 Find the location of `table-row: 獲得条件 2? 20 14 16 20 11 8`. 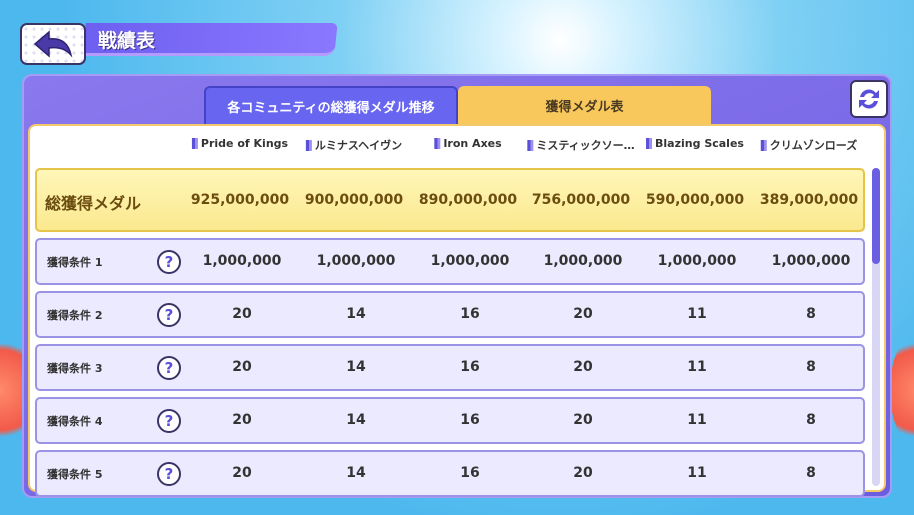

table-row: 獲得条件 2? 20 14 16 20 11 8 is located at coordinates (450, 314).